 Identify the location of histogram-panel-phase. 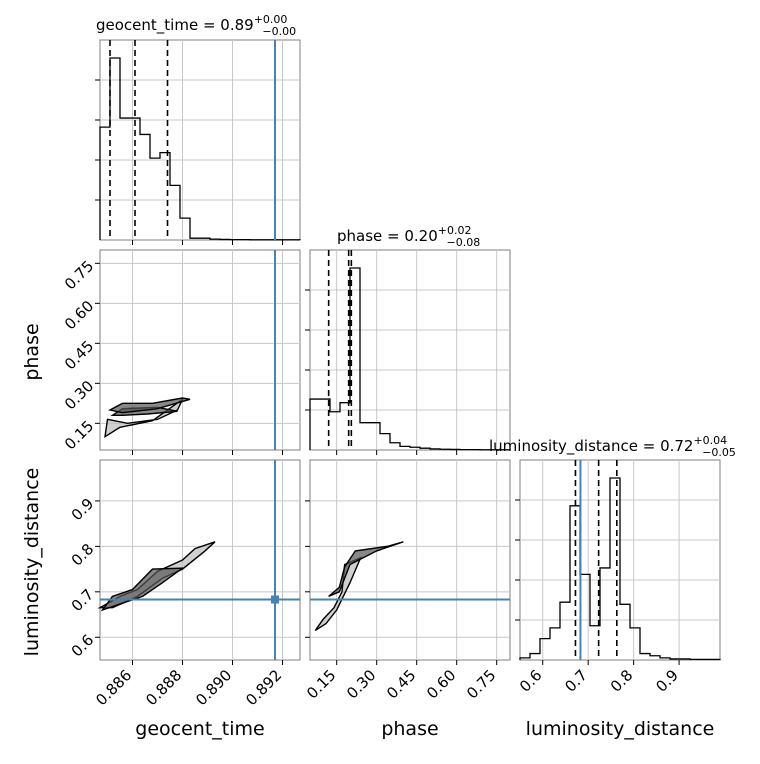
(408, 352).